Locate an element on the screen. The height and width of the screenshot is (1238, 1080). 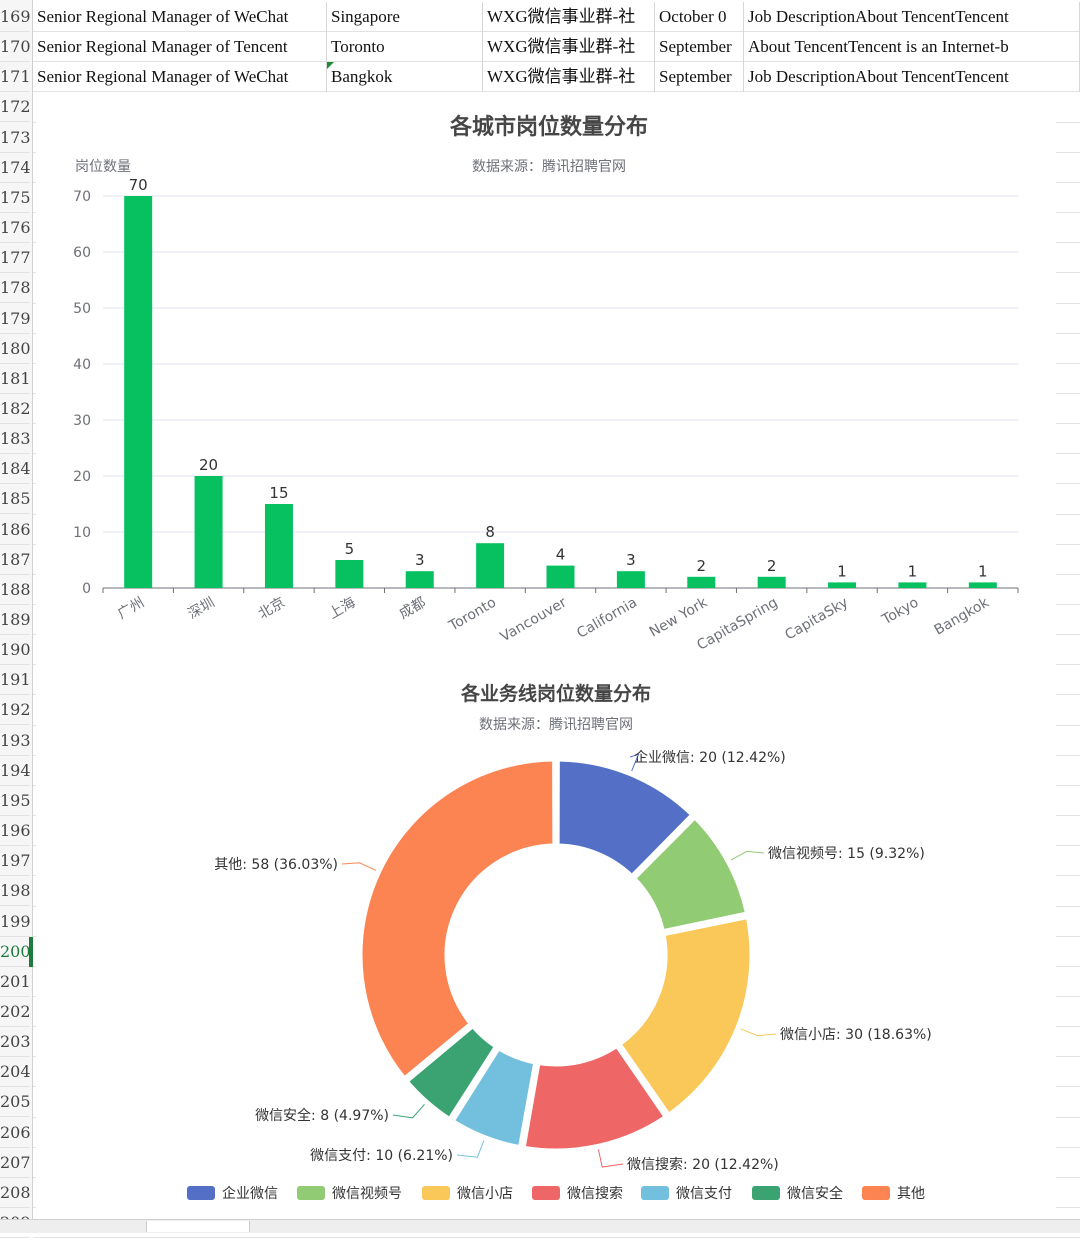
row-number: 187 is located at coordinates (15, 560).